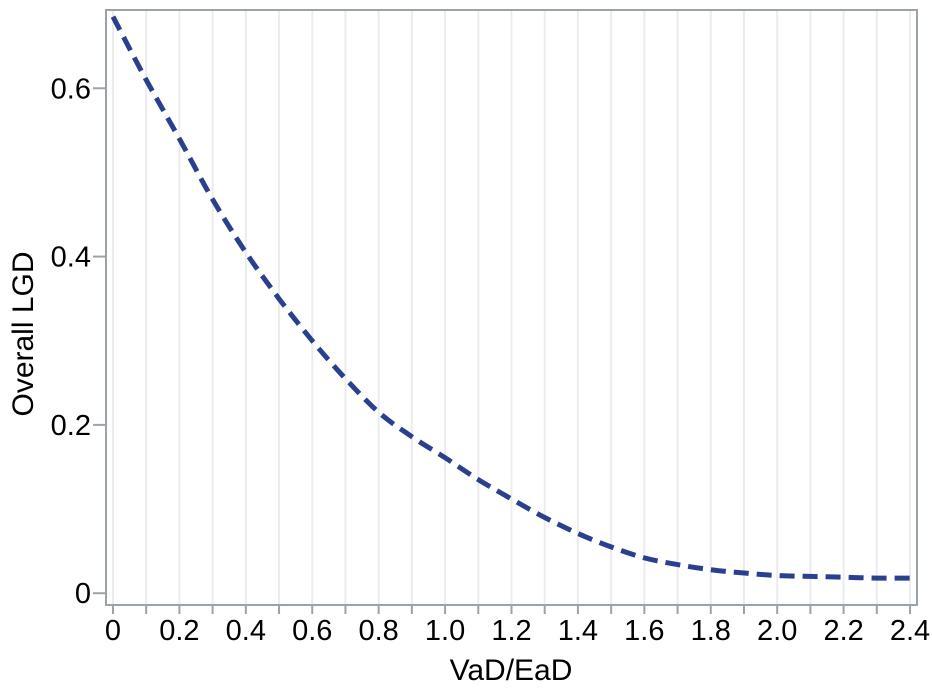  What do you see at coordinates (23, 333) in the screenshot?
I see `y-axis-title: Overall LGD` at bounding box center [23, 333].